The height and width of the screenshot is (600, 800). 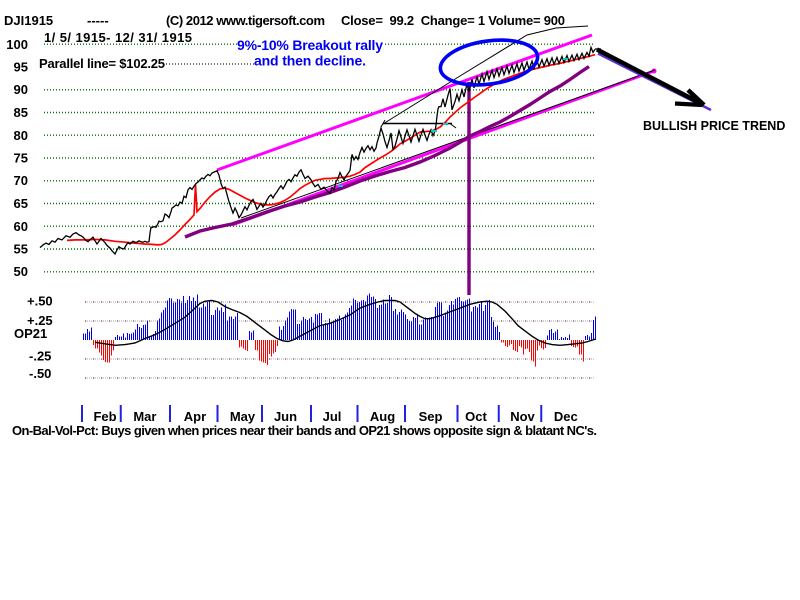 What do you see at coordinates (40, 356) in the screenshot?
I see `svg-text: -.25` at bounding box center [40, 356].